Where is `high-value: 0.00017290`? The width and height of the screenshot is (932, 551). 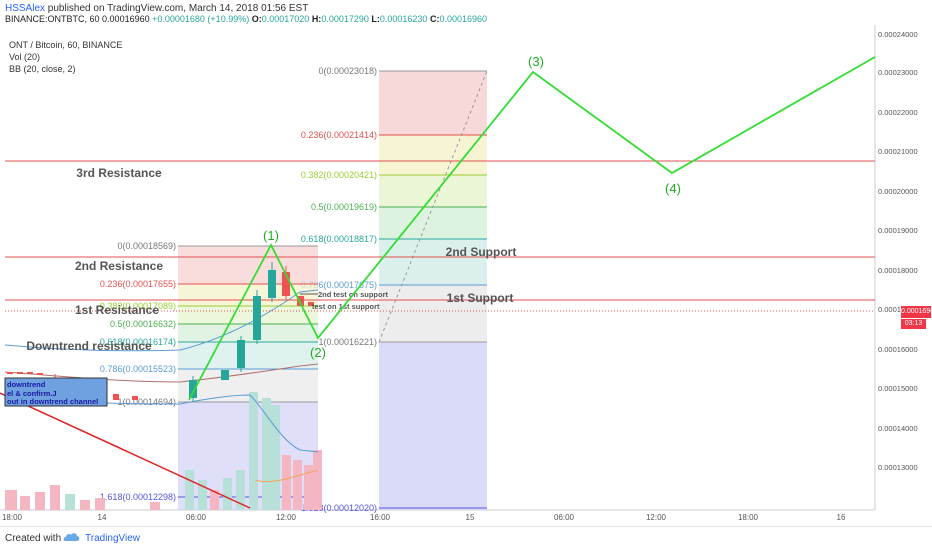 high-value: 0.00017290 is located at coordinates (345, 19).